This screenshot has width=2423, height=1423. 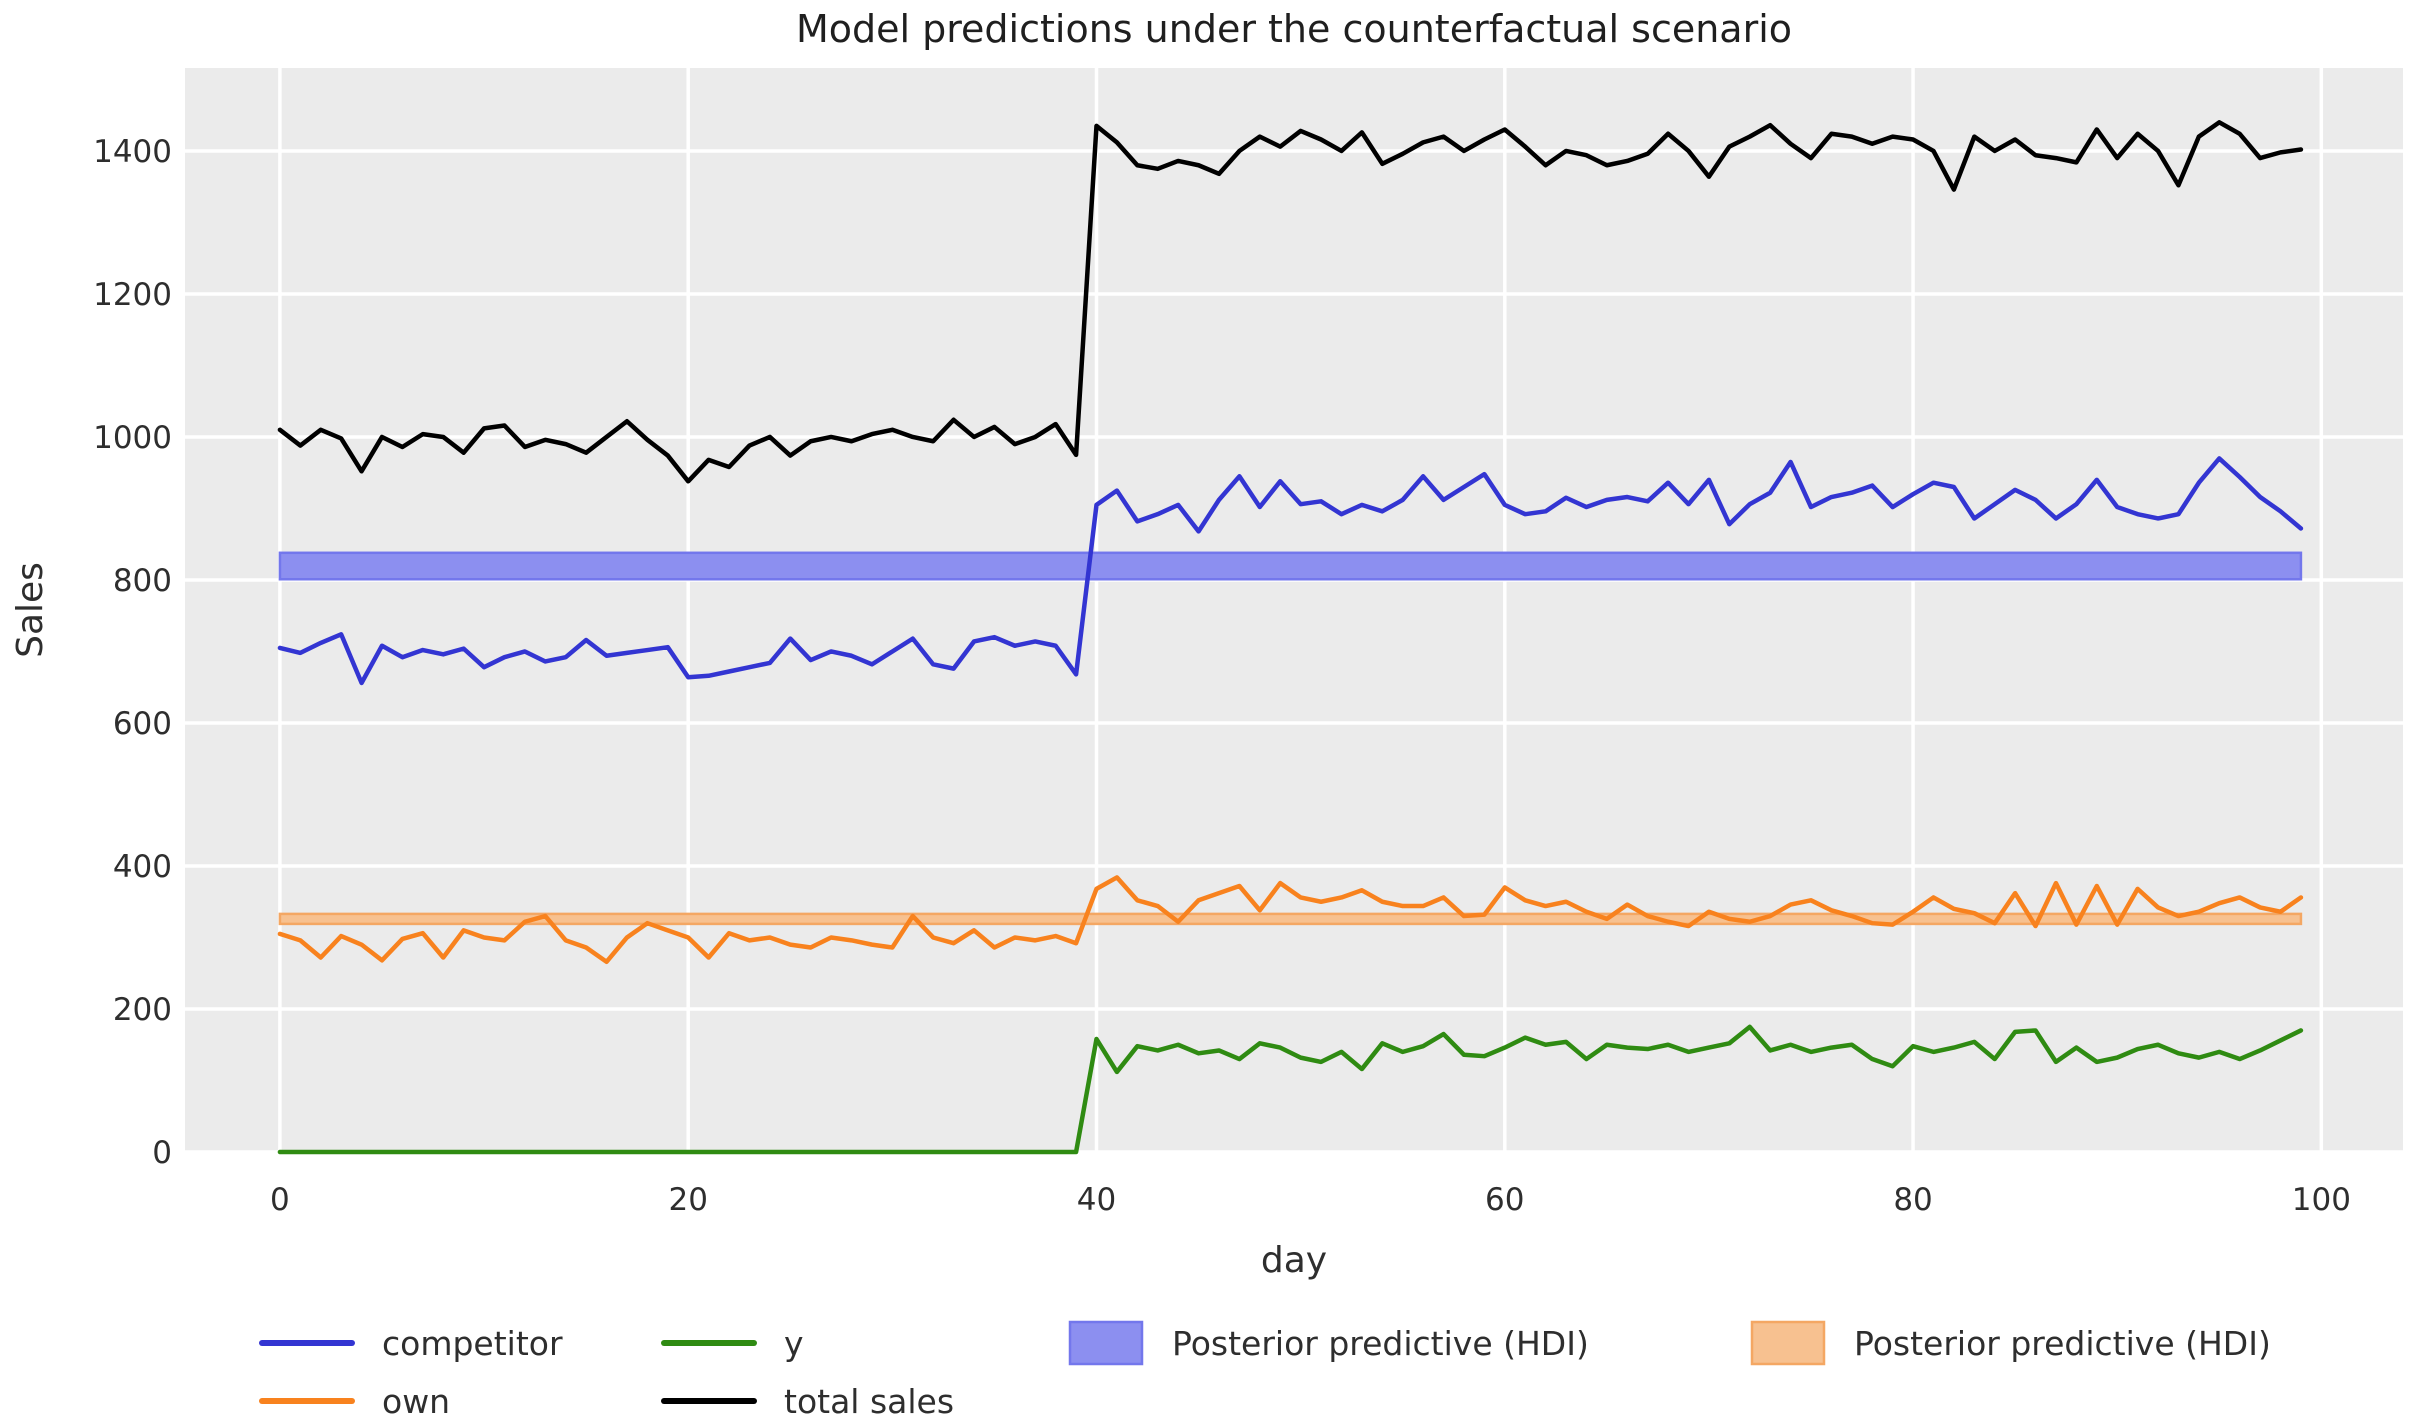 What do you see at coordinates (142, 724) in the screenshot?
I see `y-tick-label: 600` at bounding box center [142, 724].